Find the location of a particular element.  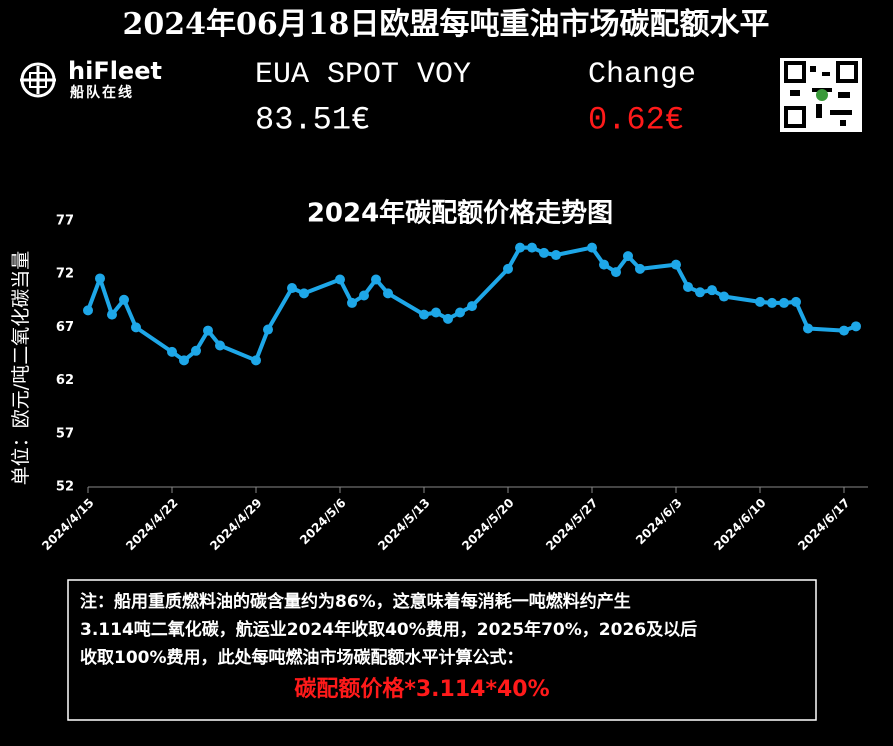

note-line: 注：船用重质燃料油的碳含量约为86%，这意味着每消耗一吨燃料约产生 is located at coordinates (355, 601).